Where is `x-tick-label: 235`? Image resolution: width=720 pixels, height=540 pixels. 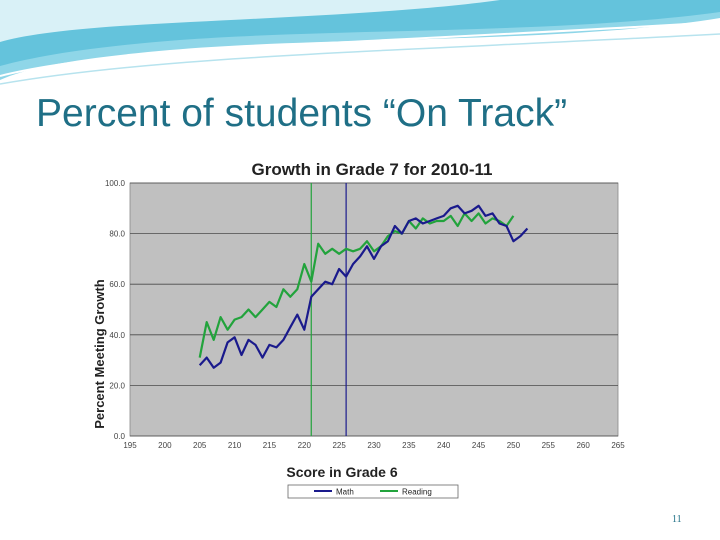 x-tick-label: 235 is located at coordinates (409, 445).